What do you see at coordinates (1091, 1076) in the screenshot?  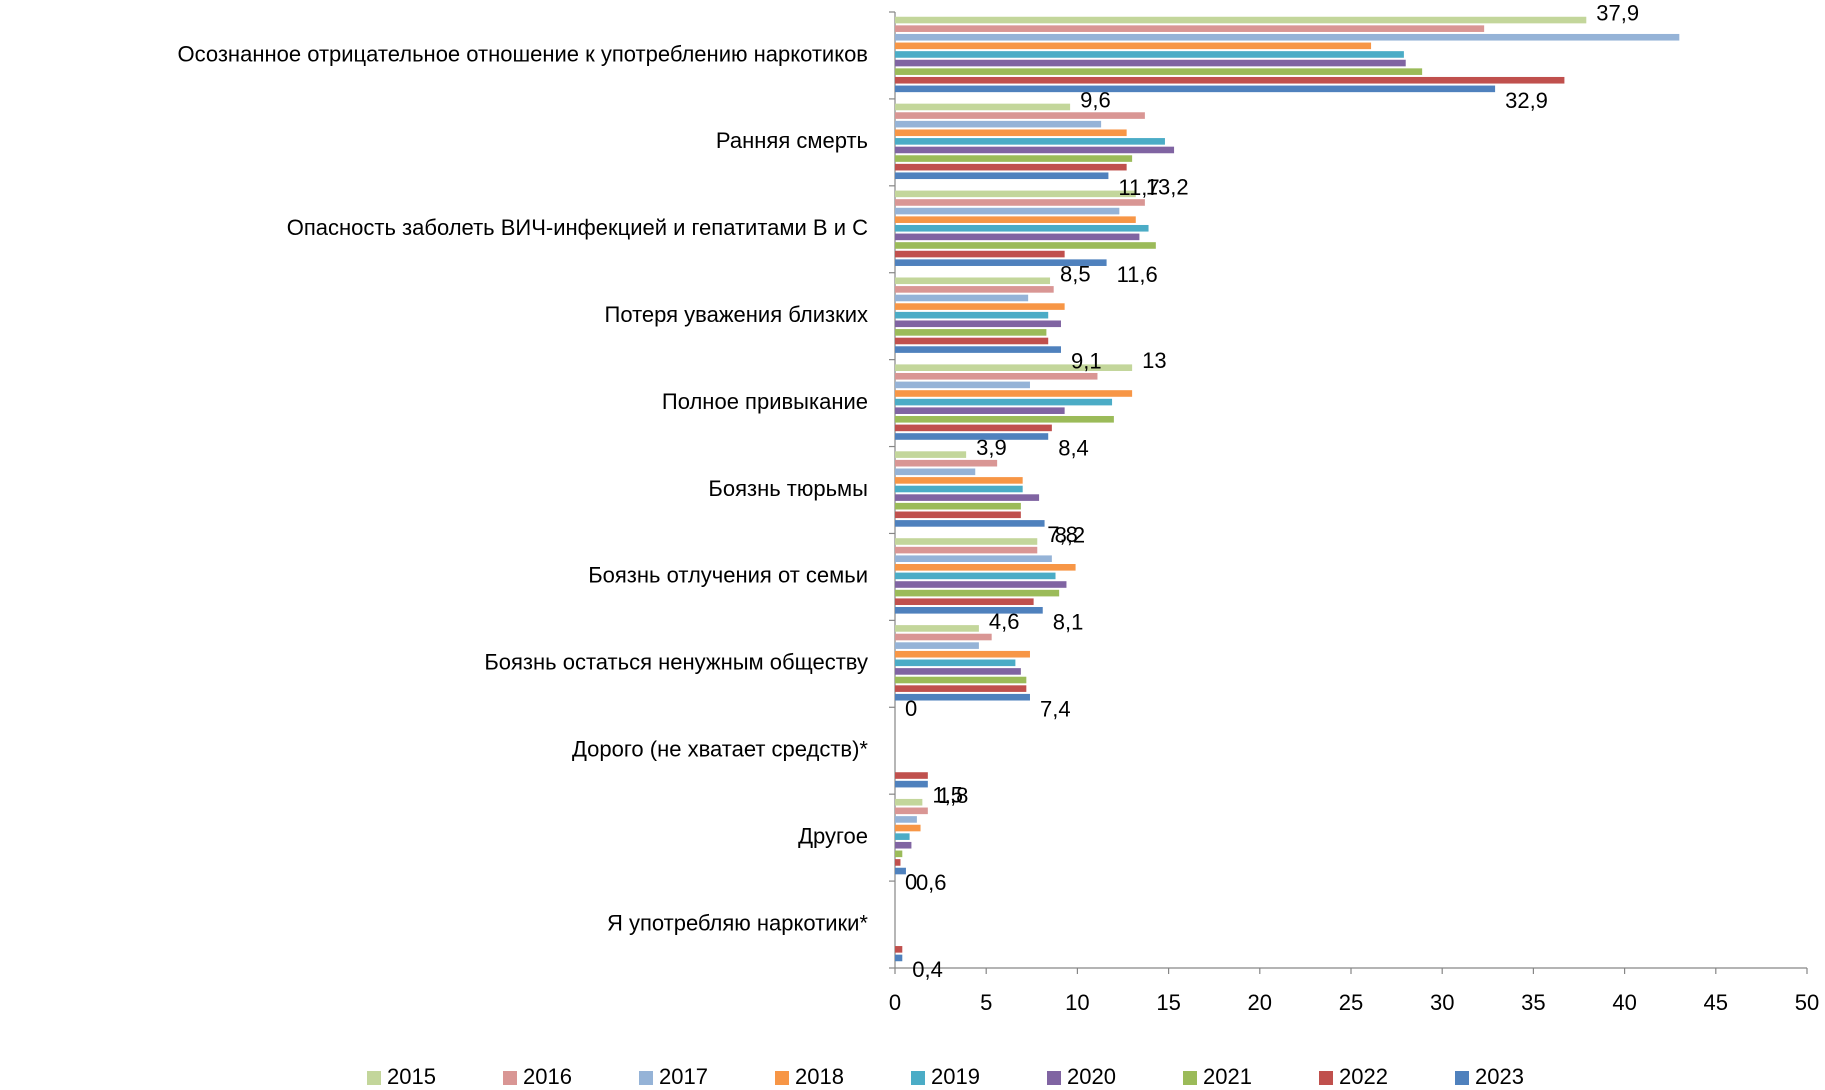 I see `legend-label: 2020` at bounding box center [1091, 1076].